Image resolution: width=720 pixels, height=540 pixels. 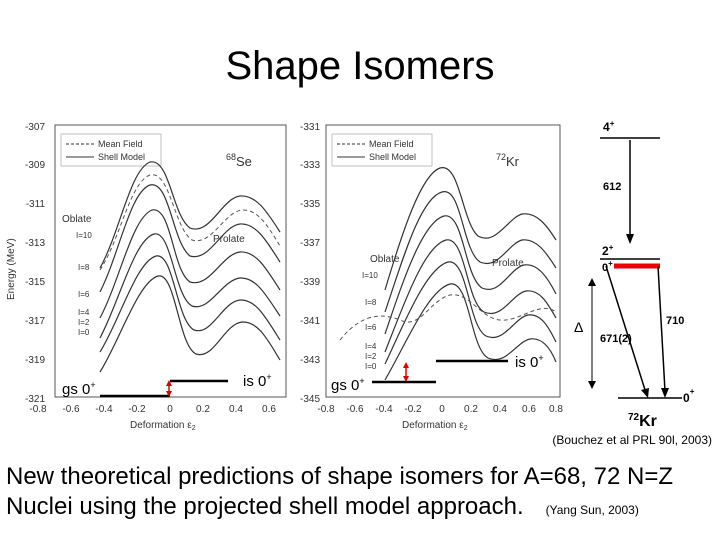 What do you see at coordinates (35, 127) in the screenshot?
I see `y-tick: -307` at bounding box center [35, 127].